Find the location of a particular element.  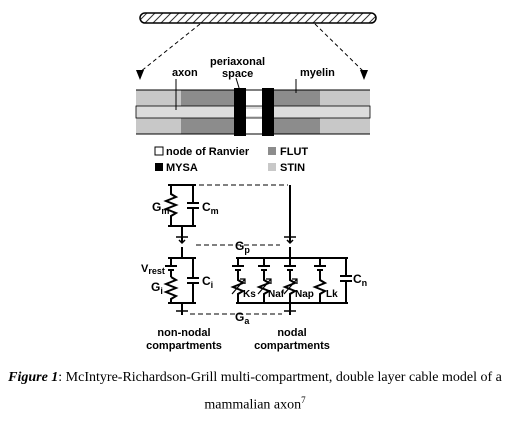

legend-swatch-node is located at coordinates (159, 151).